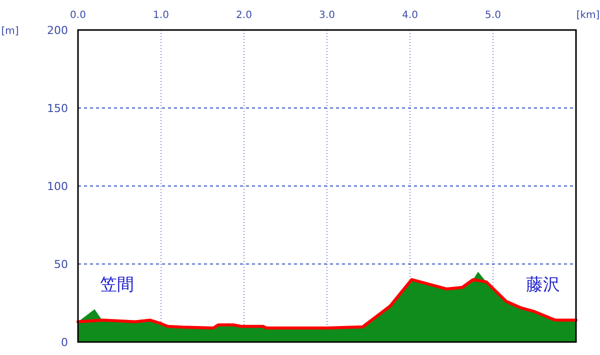 Image resolution: width=600 pixels, height=355 pixels. What do you see at coordinates (117, 285) in the screenshot?
I see `annotation: 笠間` at bounding box center [117, 285].